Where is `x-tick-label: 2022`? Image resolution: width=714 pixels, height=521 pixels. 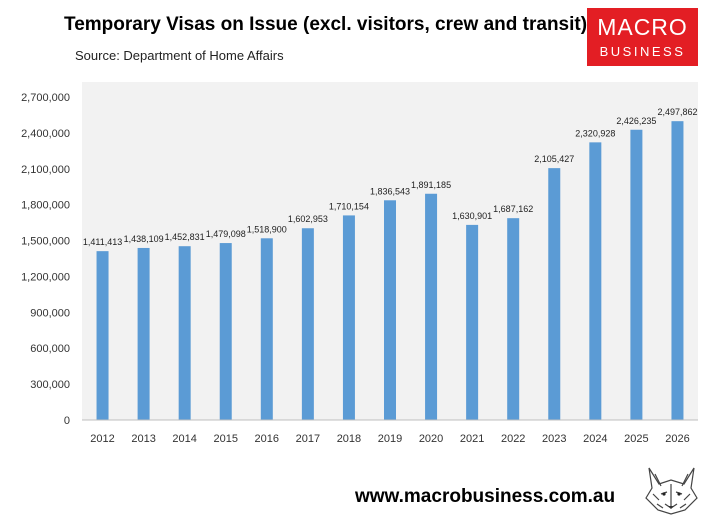
x-tick-label: 2022 is located at coordinates (513, 439).